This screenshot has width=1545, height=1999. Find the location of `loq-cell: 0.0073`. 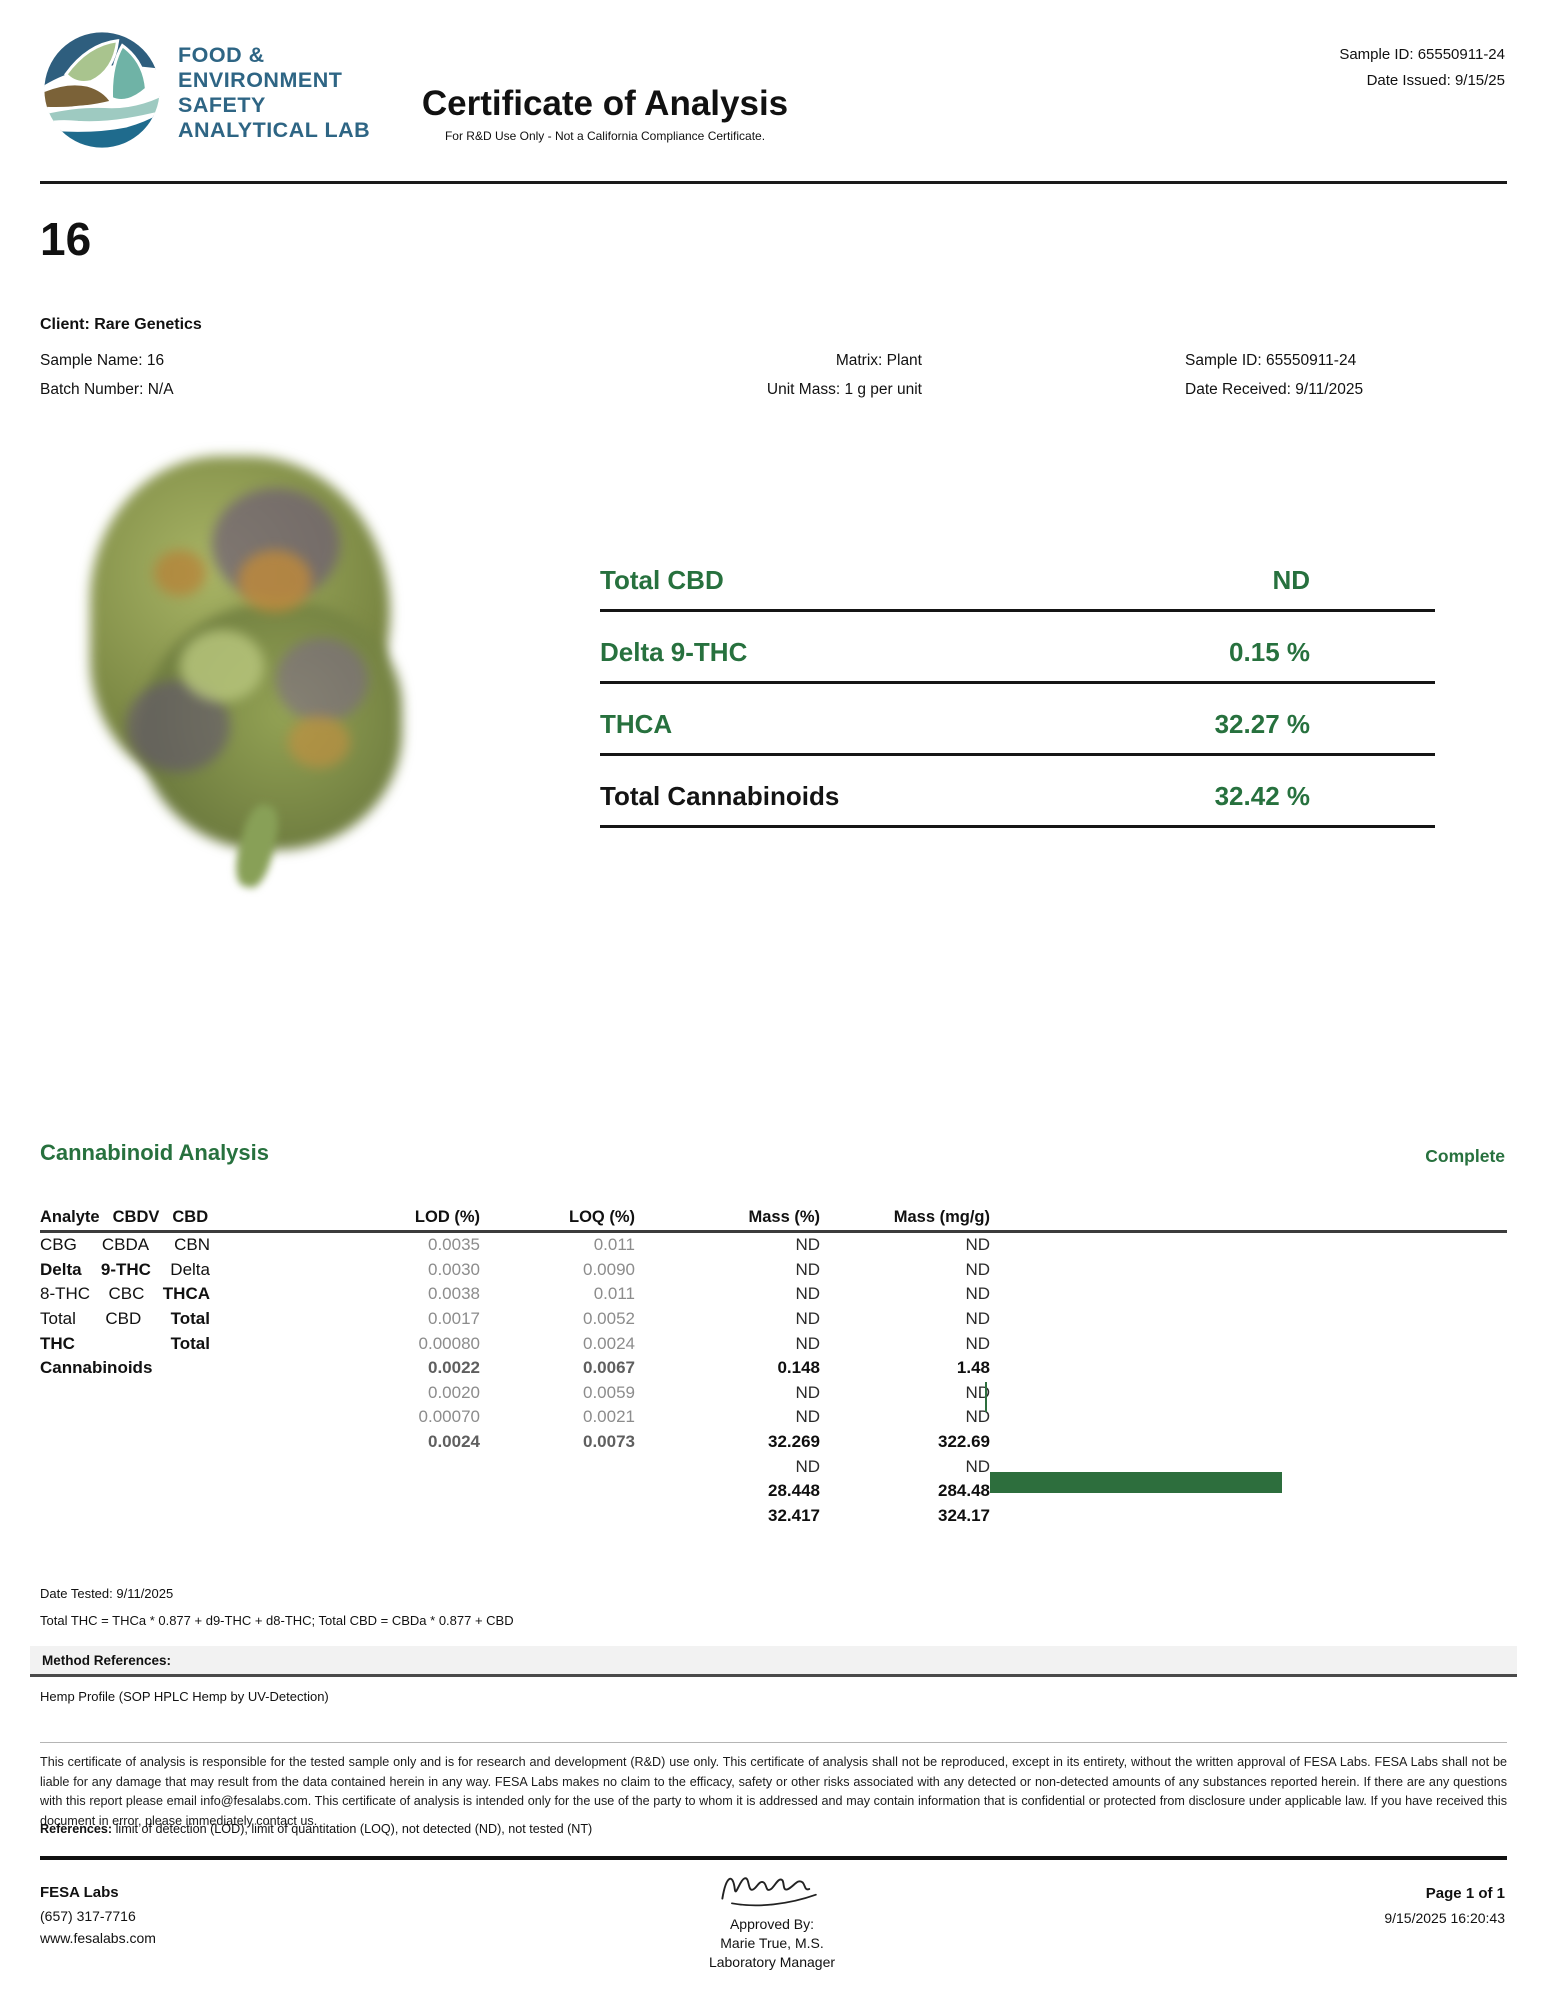

loq-cell: 0.0073 is located at coordinates (609, 1442).